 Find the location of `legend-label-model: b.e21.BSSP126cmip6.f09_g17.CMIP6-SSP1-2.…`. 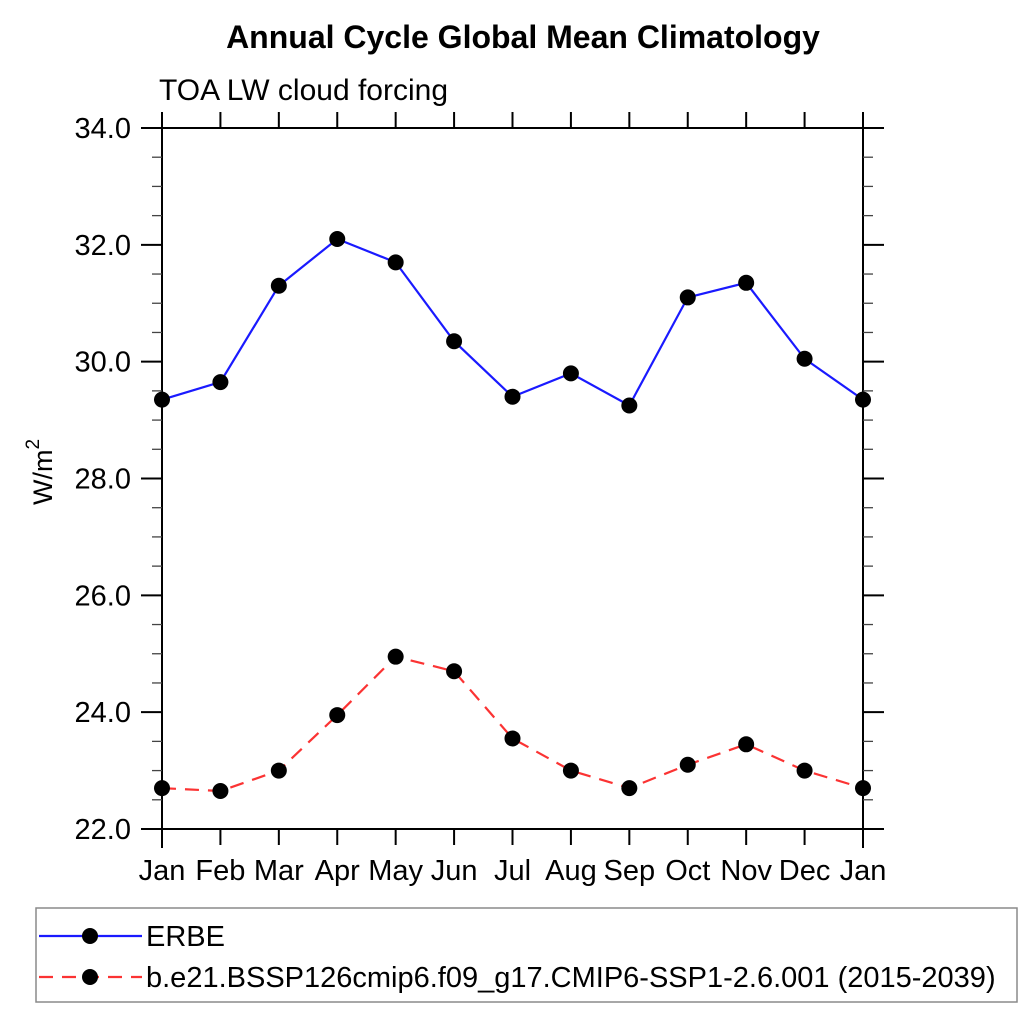

legend-label-model: b.e21.BSSP126cmip6.f09_g17.CMIP6-SSP1-2.… is located at coordinates (571, 978).